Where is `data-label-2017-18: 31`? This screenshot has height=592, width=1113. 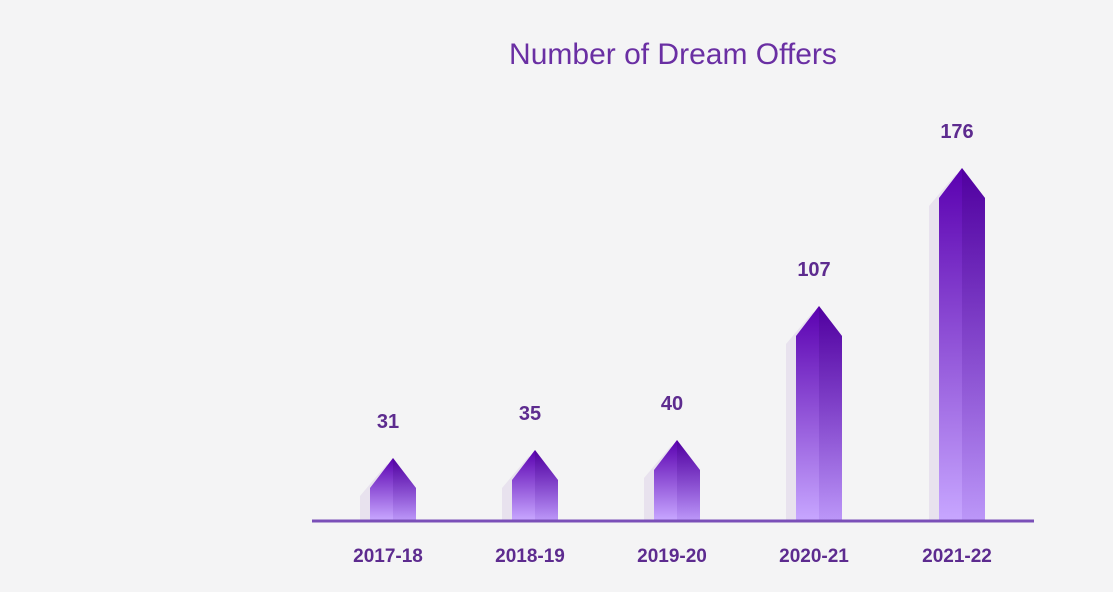
data-label-2017-18: 31 is located at coordinates (388, 422).